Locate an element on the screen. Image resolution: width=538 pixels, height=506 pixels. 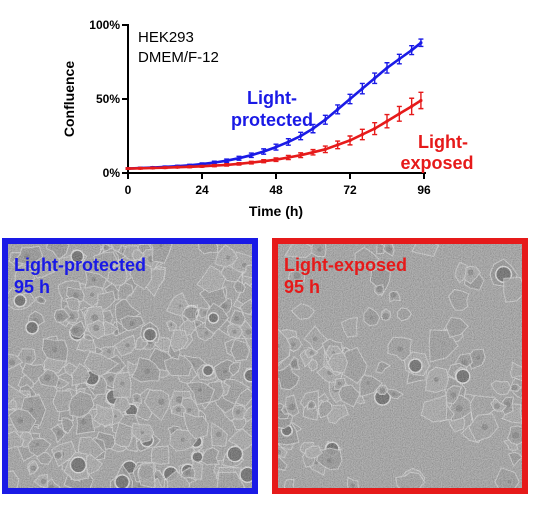
annotation-light-protected: Light-protected is located at coordinates (272, 109).